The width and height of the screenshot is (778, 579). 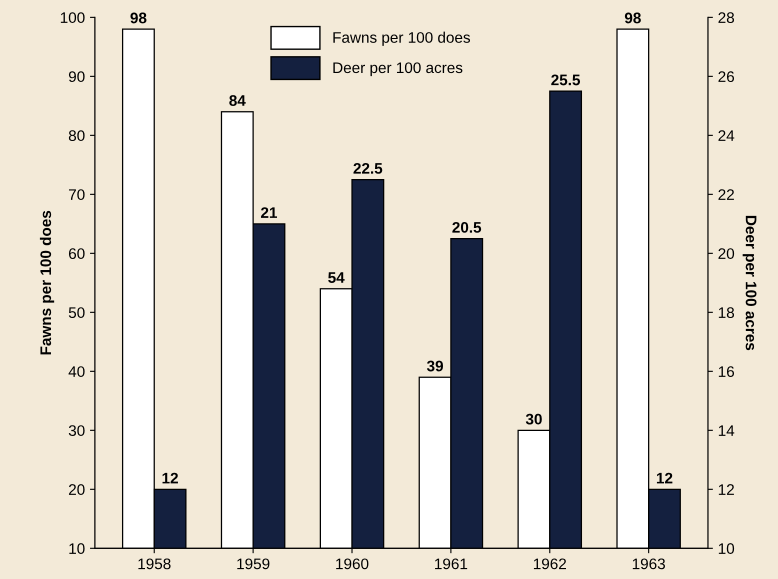 What do you see at coordinates (72, 18) in the screenshot?
I see `y-tick-label: 100` at bounding box center [72, 18].